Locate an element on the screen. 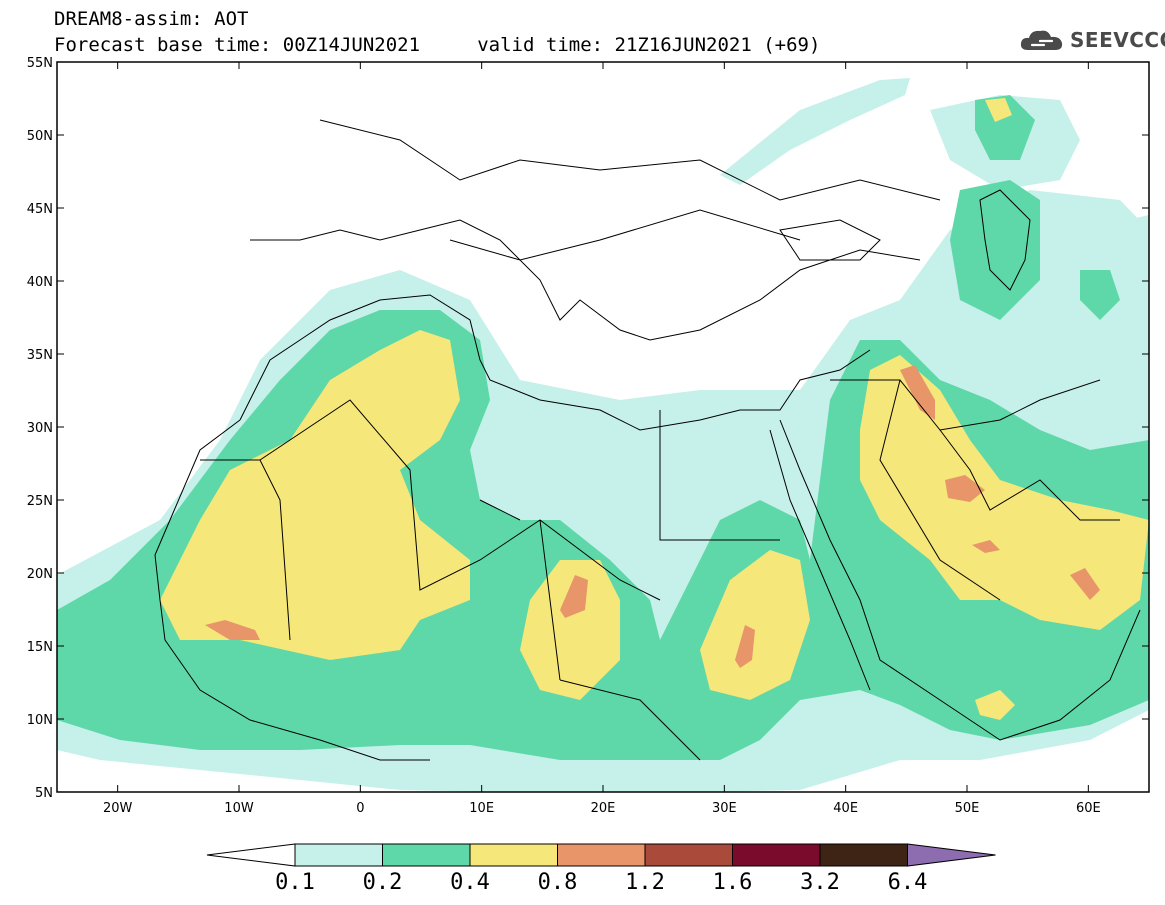 This screenshot has height=905, width=1165. lon-tick-label: 0 is located at coordinates (360, 808).